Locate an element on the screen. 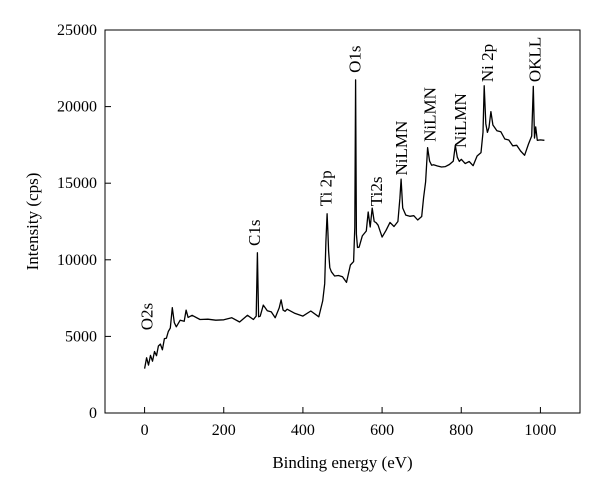 This screenshot has width=600, height=491. peak-label: OKLL is located at coordinates (534, 59).